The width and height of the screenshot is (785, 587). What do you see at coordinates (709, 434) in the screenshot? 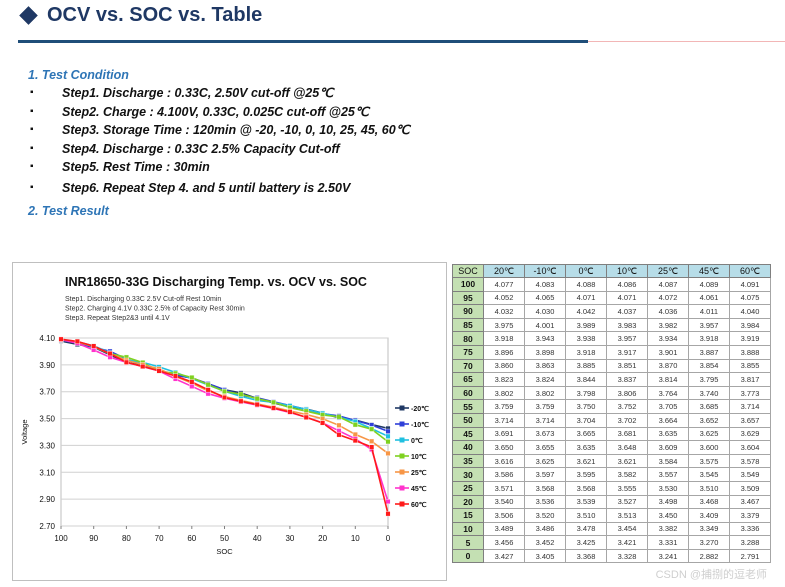
I see `ocv-cell: 3.625` at bounding box center [709, 434].